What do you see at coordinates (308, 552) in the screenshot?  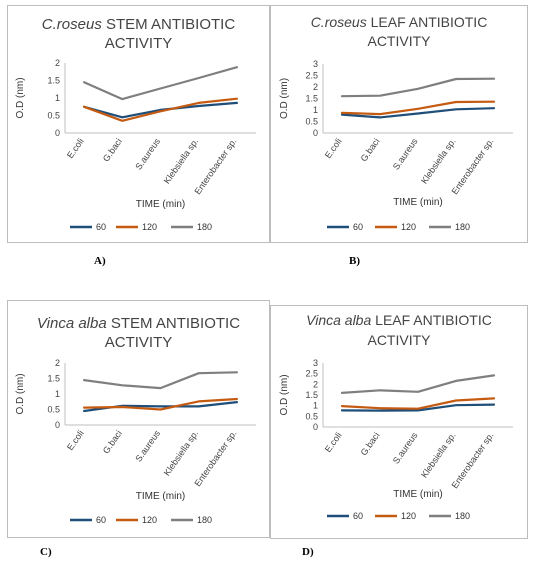 I see `panel-label-d: D)` at bounding box center [308, 552].